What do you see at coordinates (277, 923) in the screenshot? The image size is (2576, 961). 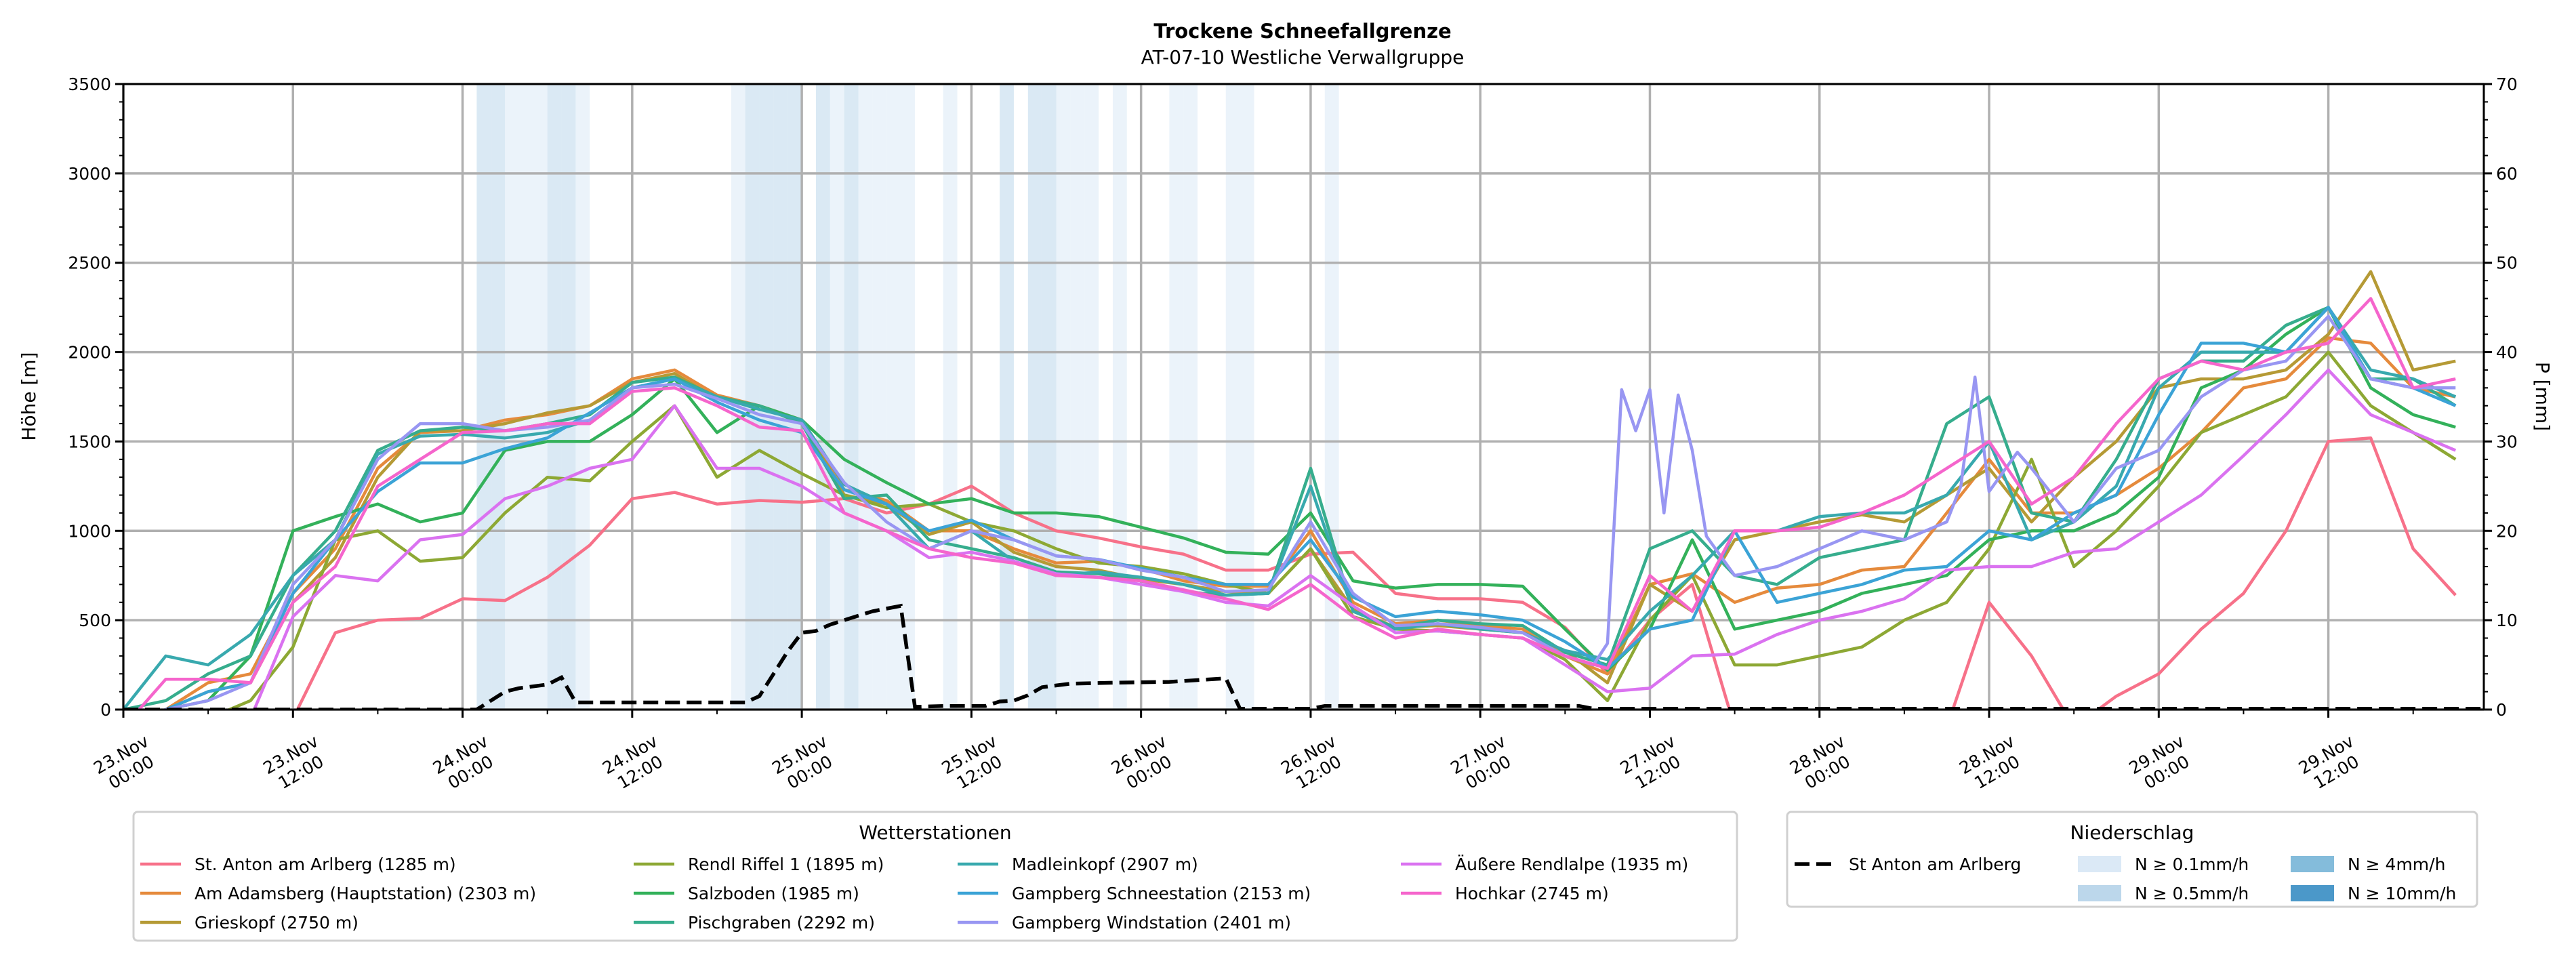 I see `legend-label: Grieskopf (2750 m)` at bounding box center [277, 923].